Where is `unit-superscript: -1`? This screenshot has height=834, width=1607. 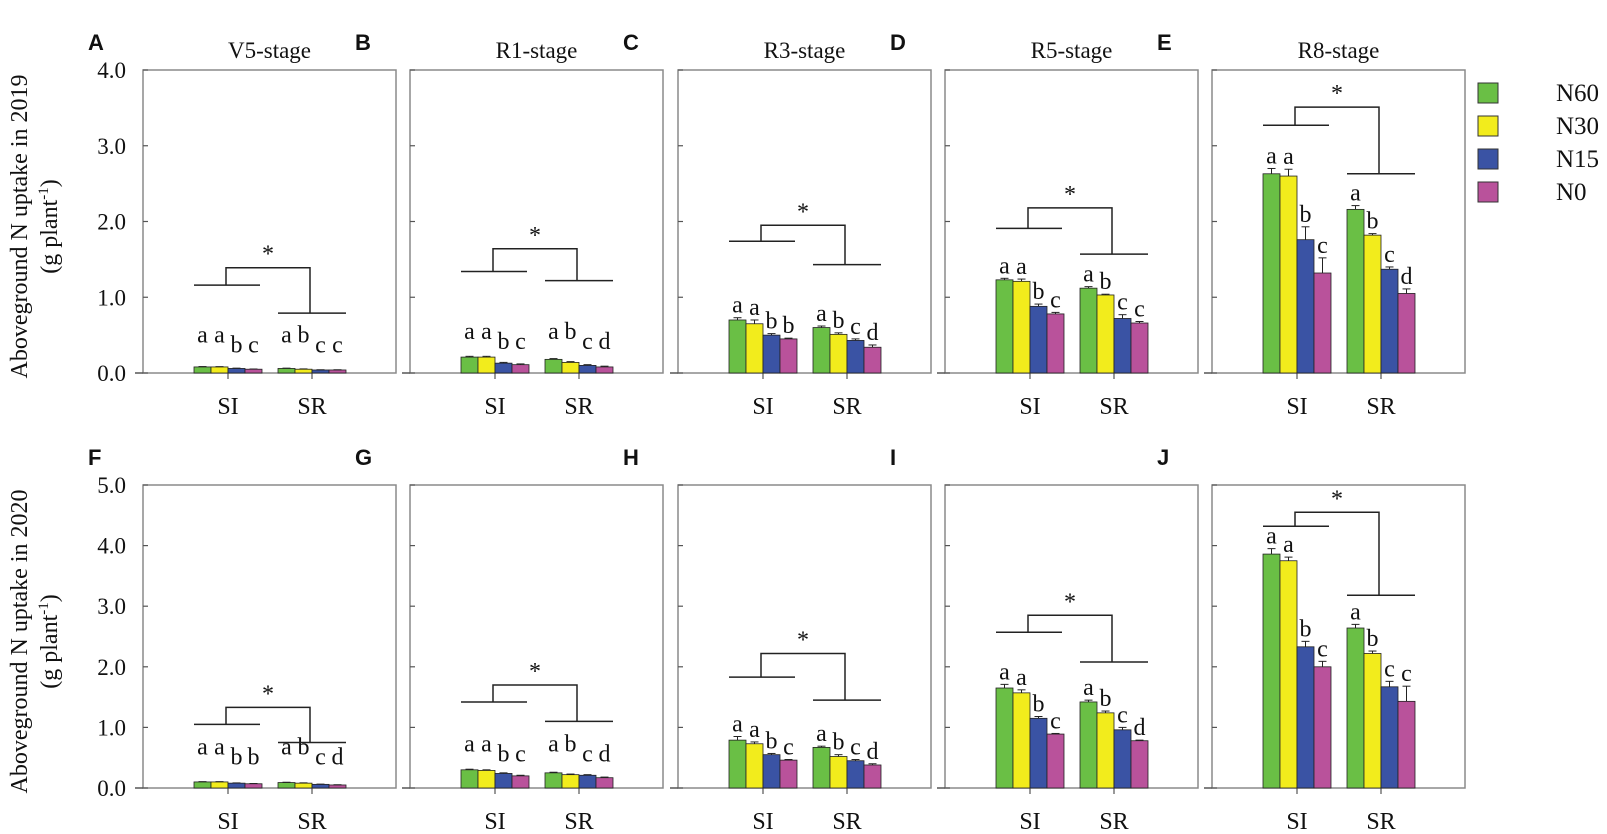 unit-superscript: -1 is located at coordinates (44, 193).